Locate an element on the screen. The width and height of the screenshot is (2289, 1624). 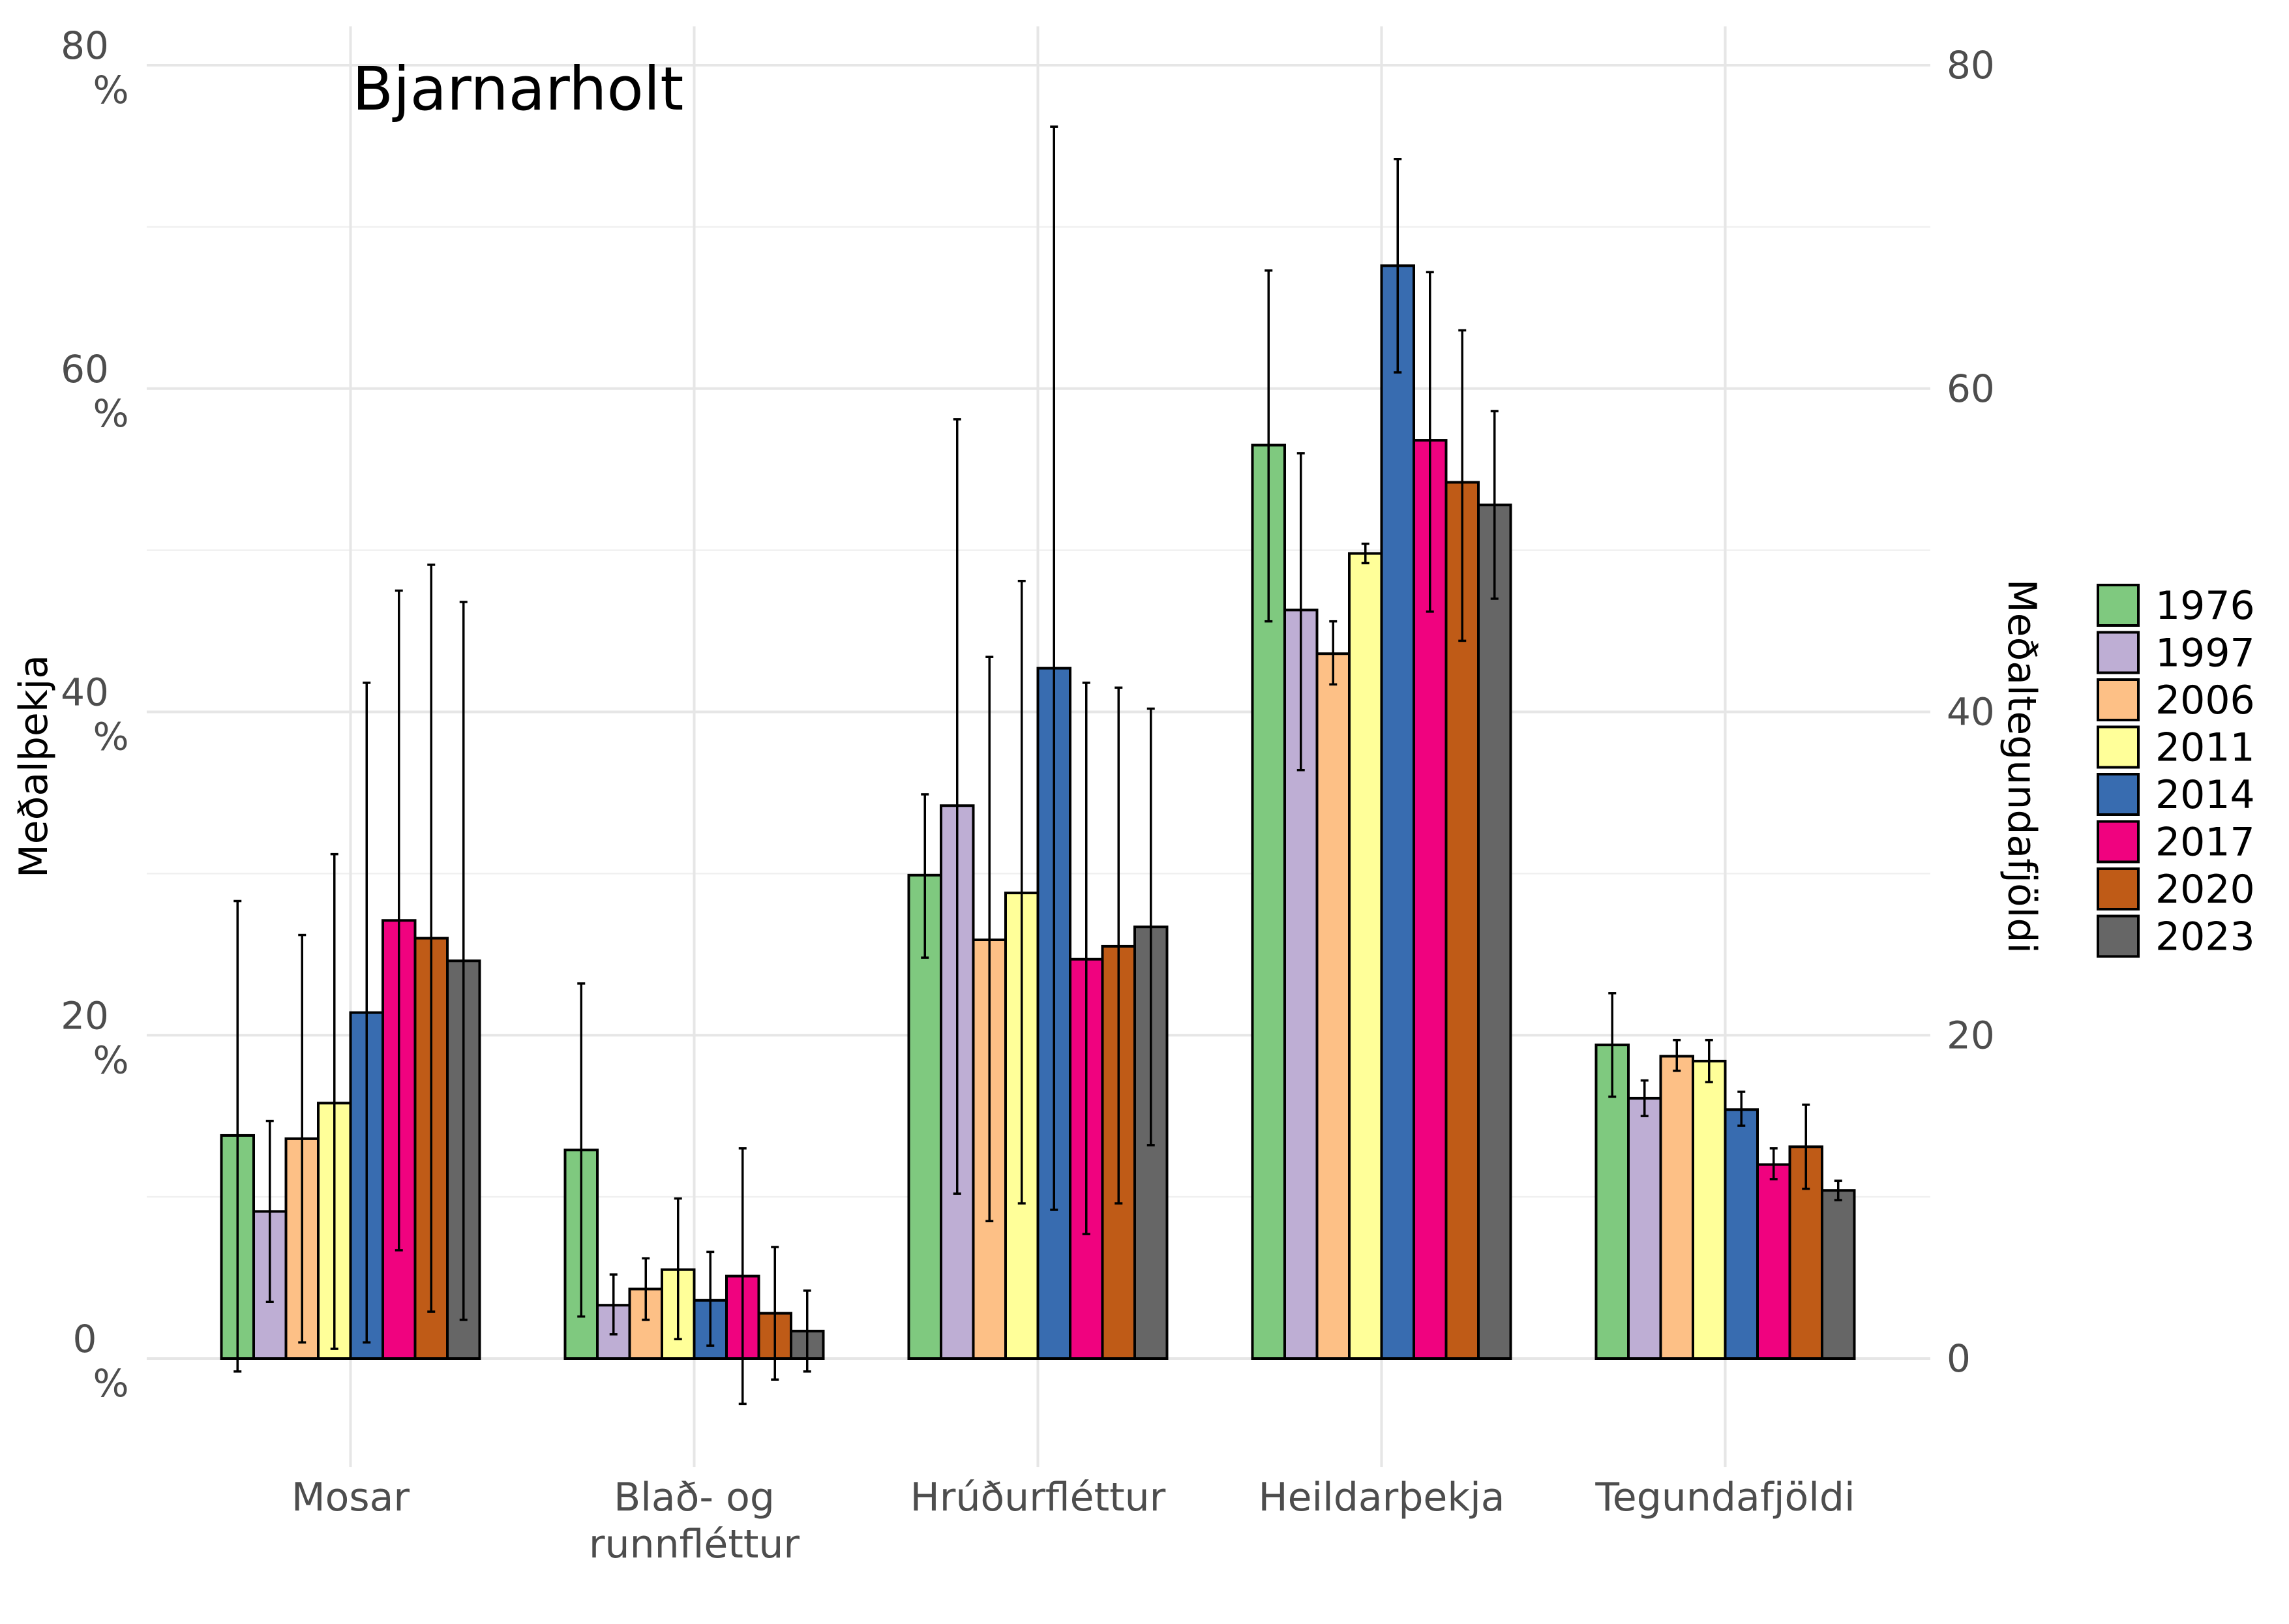
legend-label: 2017 is located at coordinates (2205, 842).